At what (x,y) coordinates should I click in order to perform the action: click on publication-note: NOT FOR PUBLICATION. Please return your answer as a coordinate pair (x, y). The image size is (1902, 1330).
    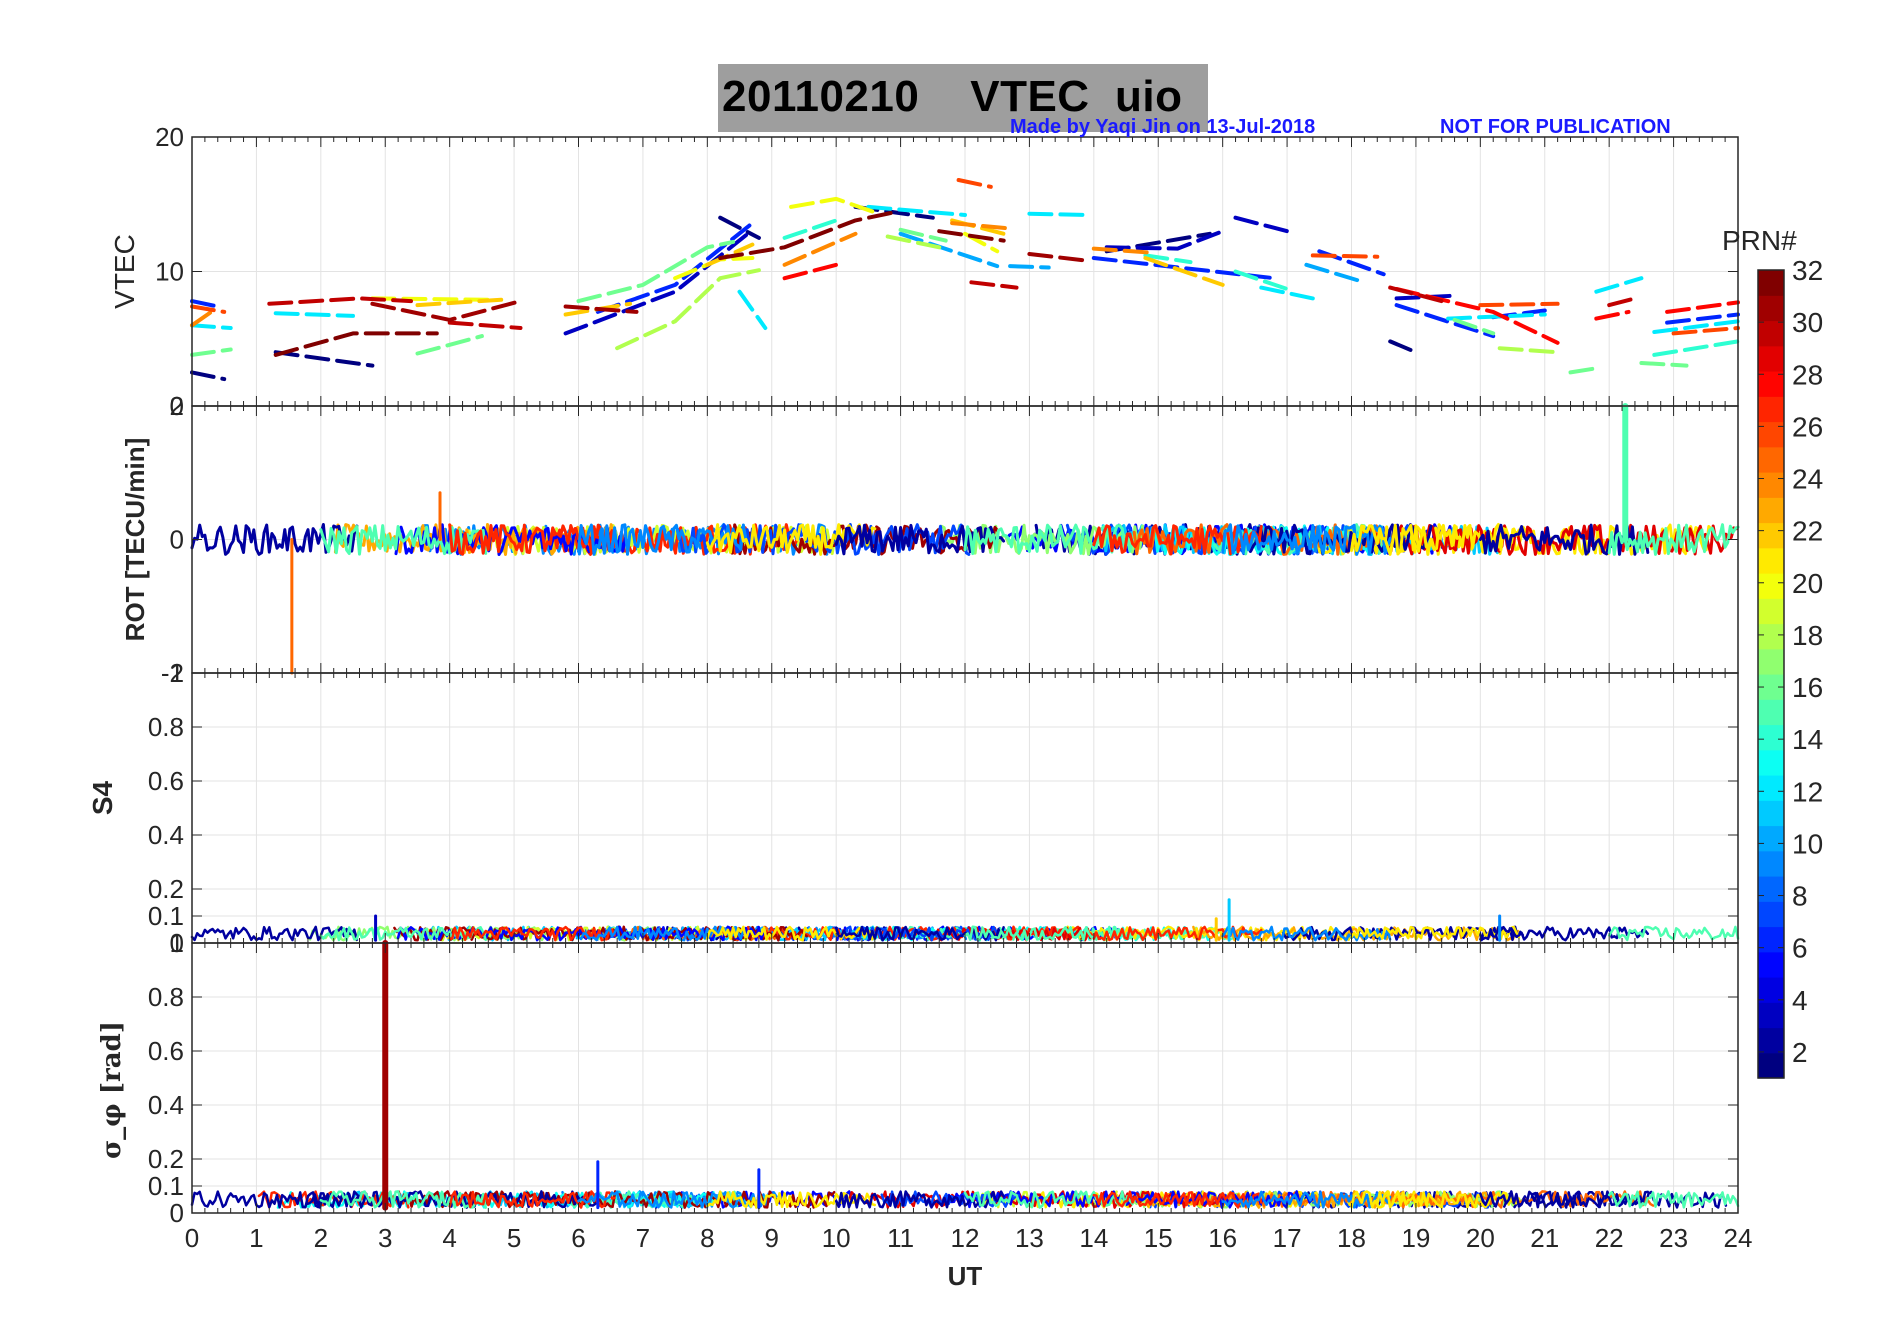
    Looking at the image, I should click on (1555, 127).